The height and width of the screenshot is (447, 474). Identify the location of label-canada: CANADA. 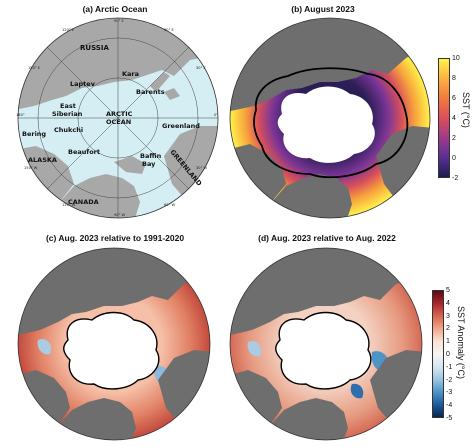
(83, 202).